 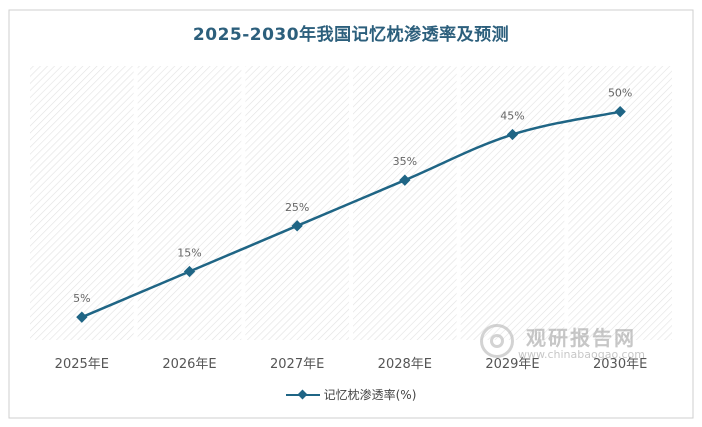 I want to click on watermark: 观研报告网 www.chinabaogao.com, so click(x=563, y=342).